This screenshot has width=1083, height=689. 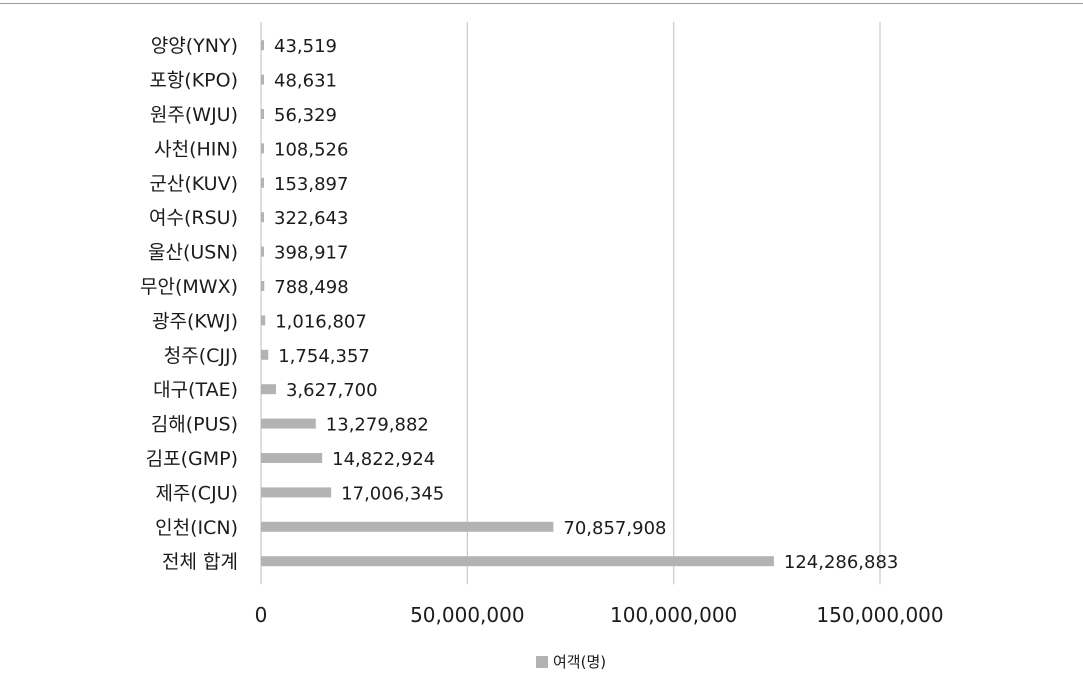 I want to click on value-label: 48,631, so click(x=305, y=81).